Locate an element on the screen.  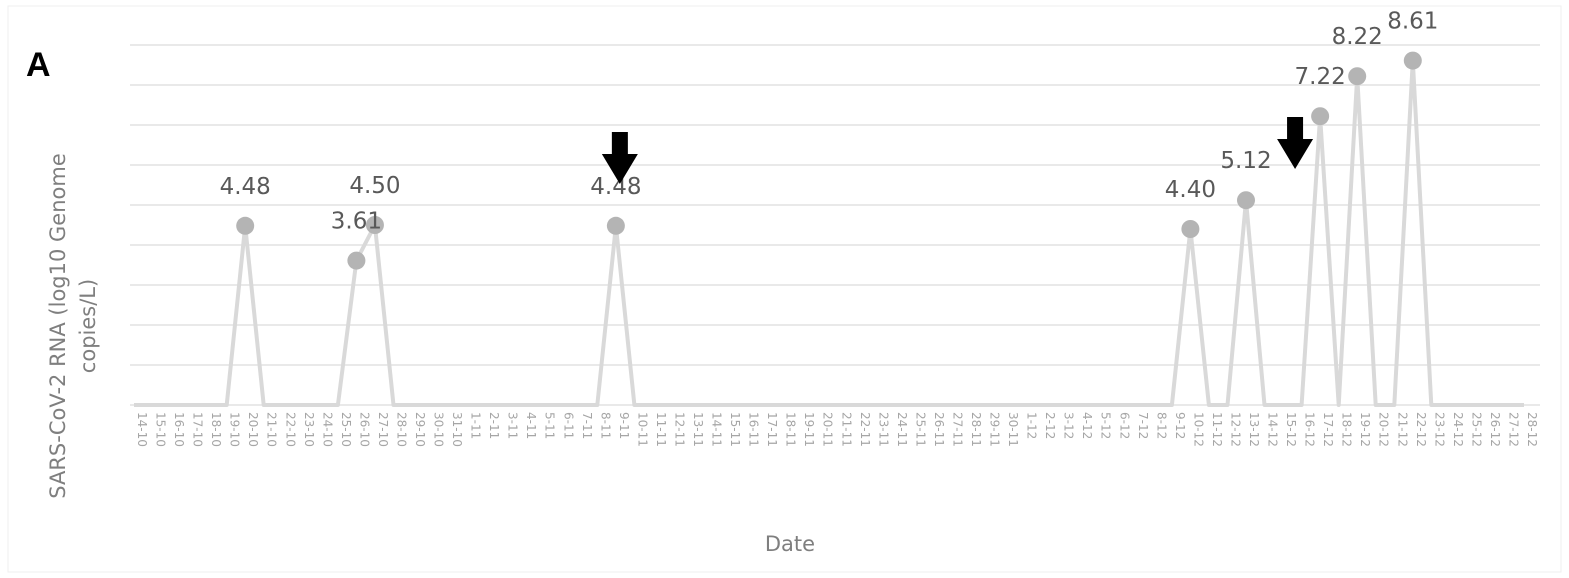
x-tick-label: 27-12 is located at coordinates (1513, 429).